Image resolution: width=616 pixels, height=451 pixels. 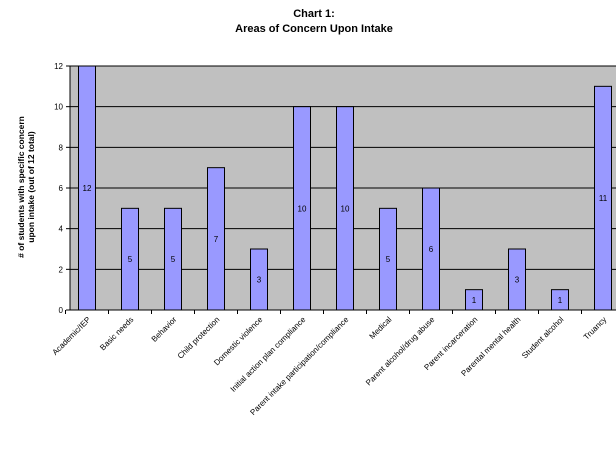 I want to click on category-label: Academic/IEP, so click(x=72, y=336).